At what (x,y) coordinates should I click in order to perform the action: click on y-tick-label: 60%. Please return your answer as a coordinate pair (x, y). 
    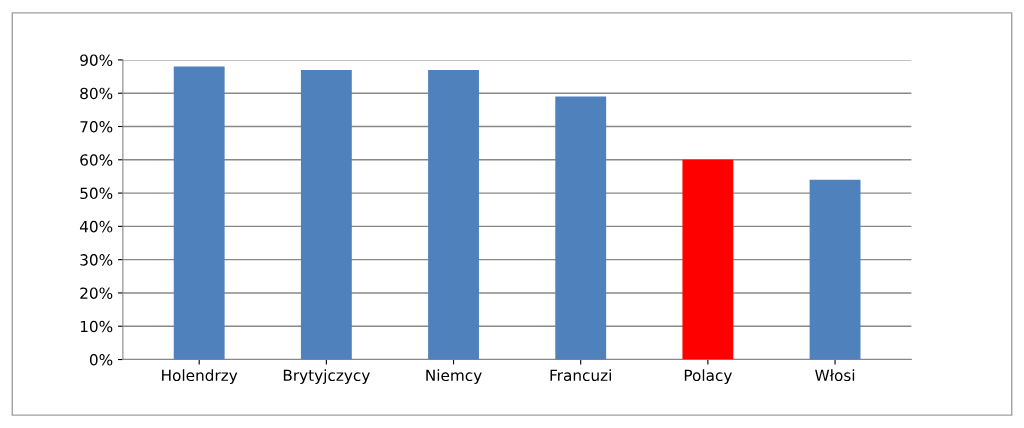
    Looking at the image, I should click on (96, 160).